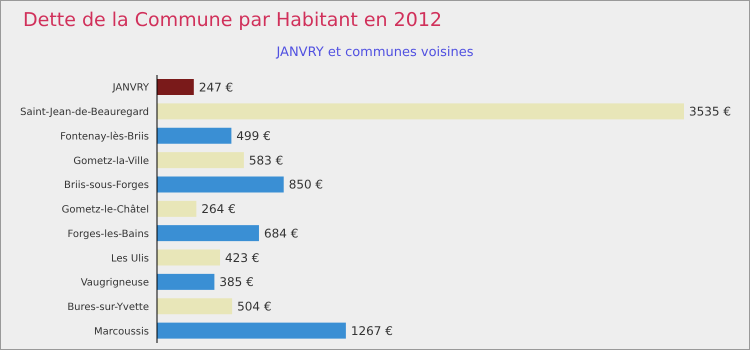 Image resolution: width=750 pixels, height=350 pixels. Describe the element at coordinates (106, 186) in the screenshot. I see `y-tick-label: Briis-sous-Forges` at that location.